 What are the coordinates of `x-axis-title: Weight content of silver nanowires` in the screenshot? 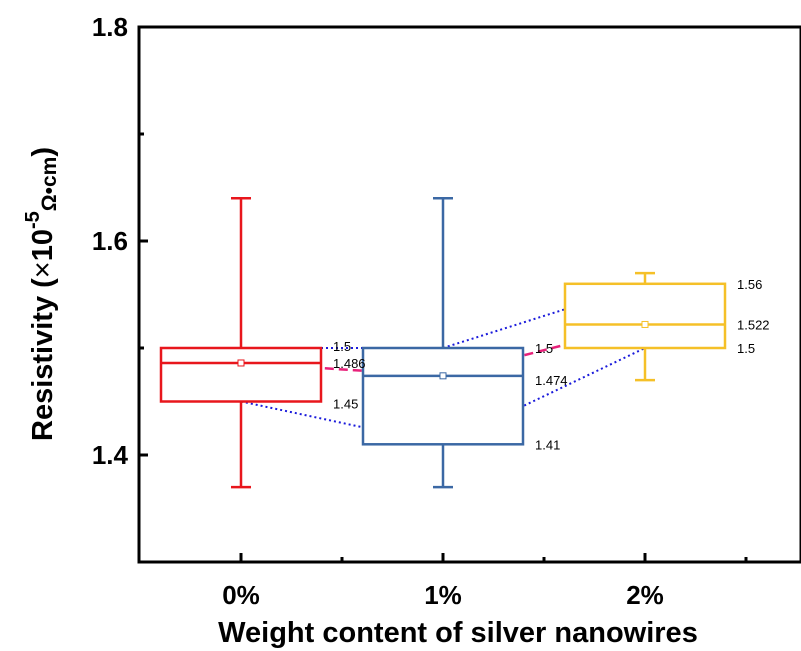 It's located at (458, 633).